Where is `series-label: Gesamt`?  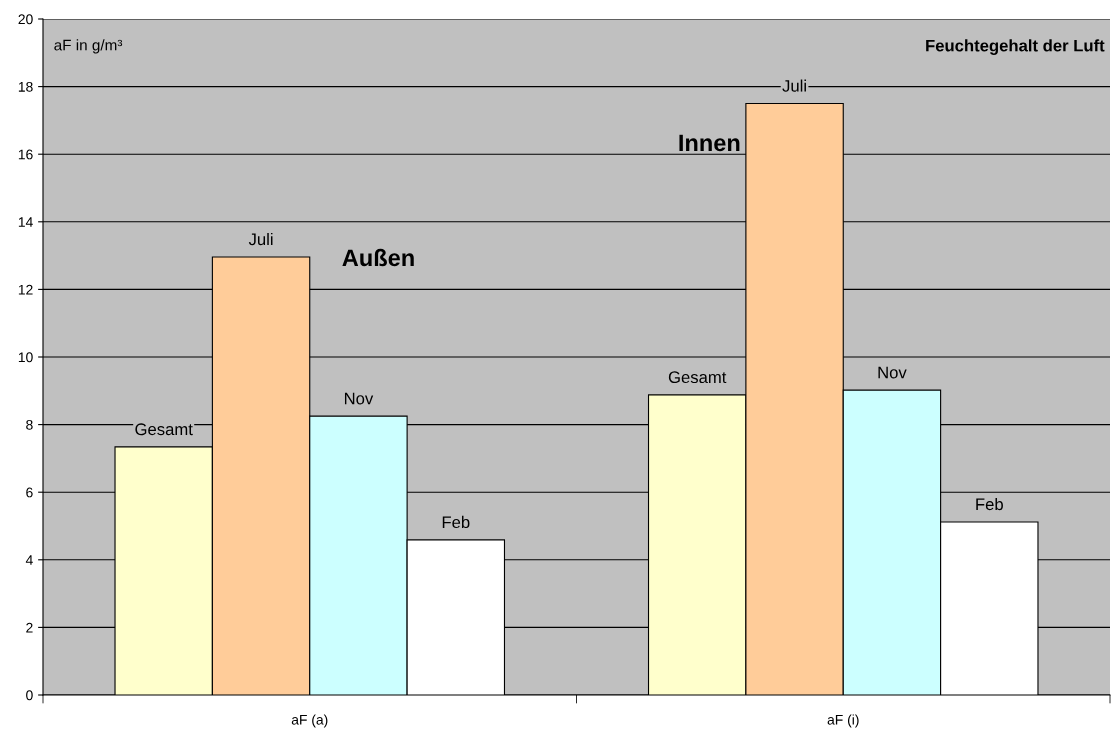 series-label: Gesamt is located at coordinates (164, 429).